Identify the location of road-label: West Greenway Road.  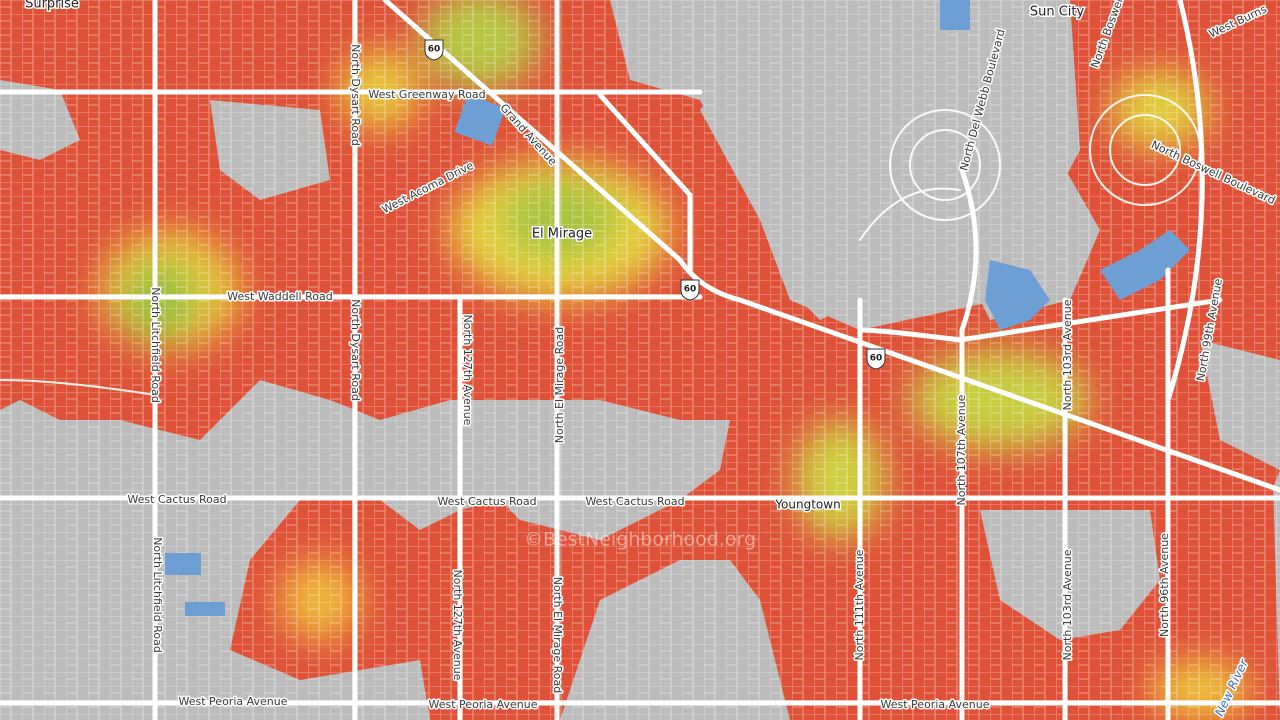
(426, 94).